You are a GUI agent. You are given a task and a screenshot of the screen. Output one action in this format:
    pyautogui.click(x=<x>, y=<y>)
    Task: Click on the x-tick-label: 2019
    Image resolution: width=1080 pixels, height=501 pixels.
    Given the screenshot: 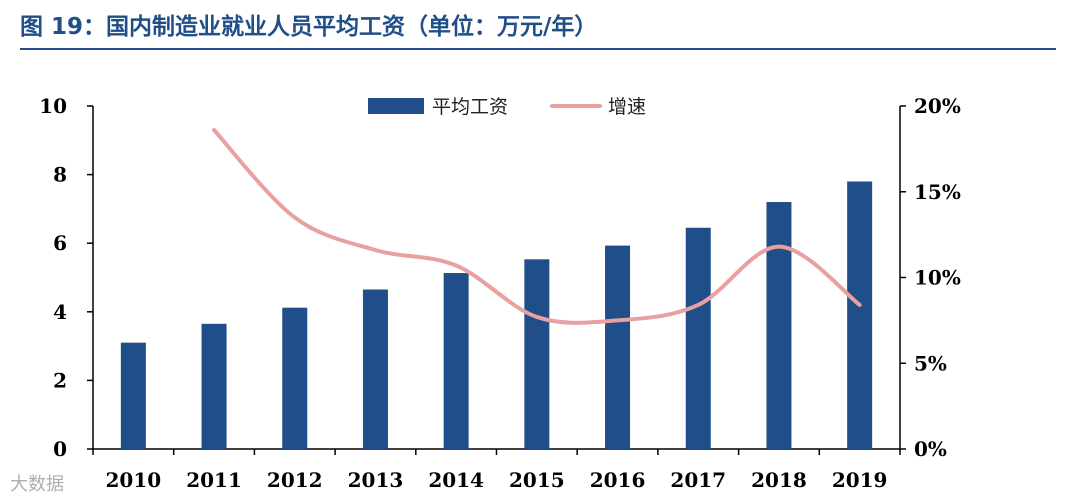 What is the action you would take?
    pyautogui.click(x=860, y=480)
    